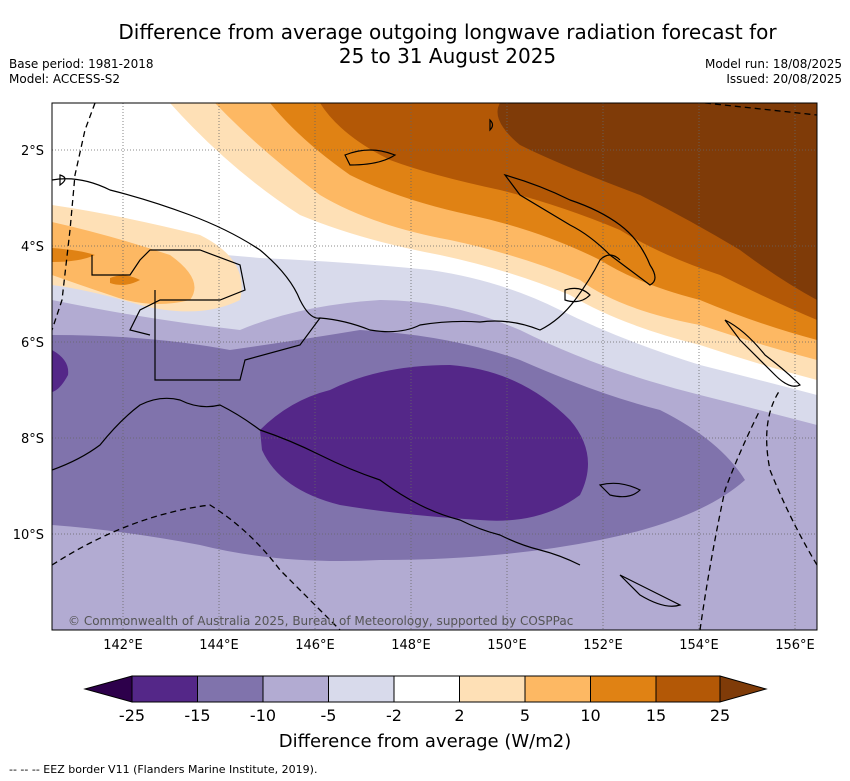 The width and height of the screenshot is (850, 781). What do you see at coordinates (507, 645) in the screenshot?
I see `lon-label: 150°E` at bounding box center [507, 645].